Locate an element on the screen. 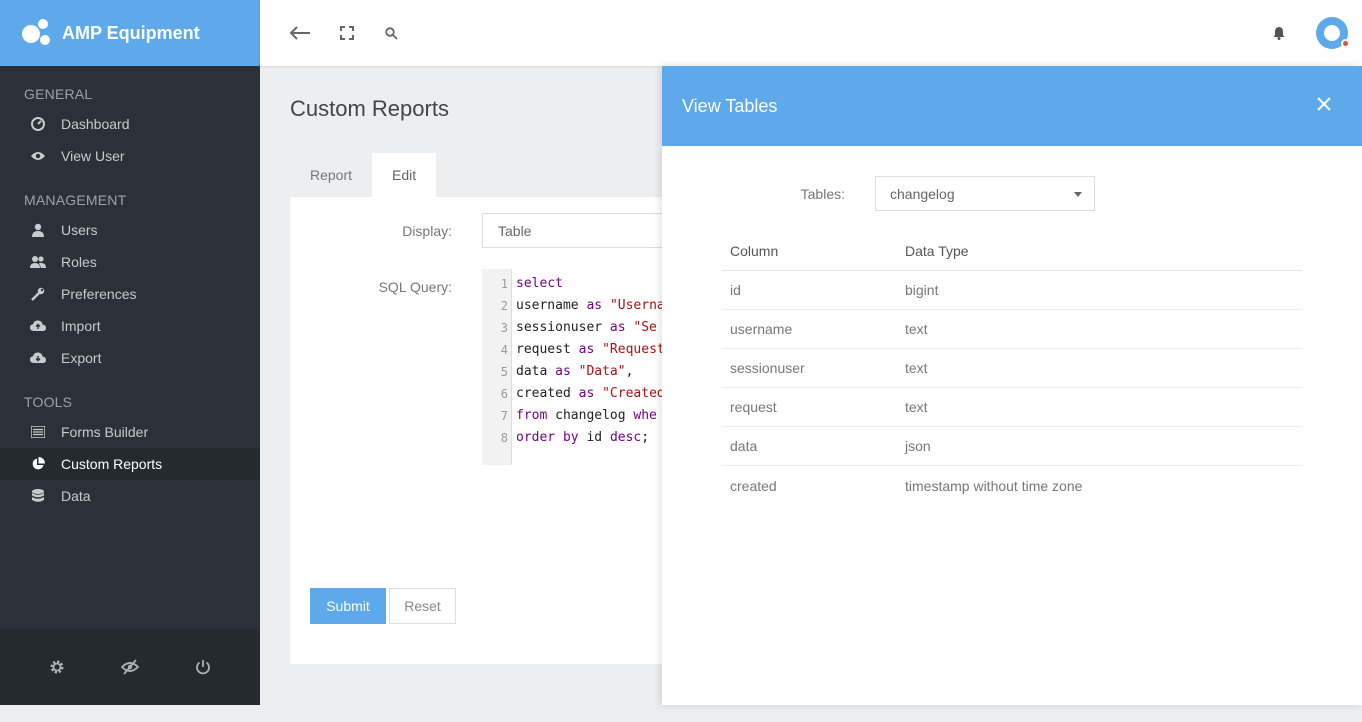 The height and width of the screenshot is (722, 1362). list-icon is located at coordinates (38, 432).